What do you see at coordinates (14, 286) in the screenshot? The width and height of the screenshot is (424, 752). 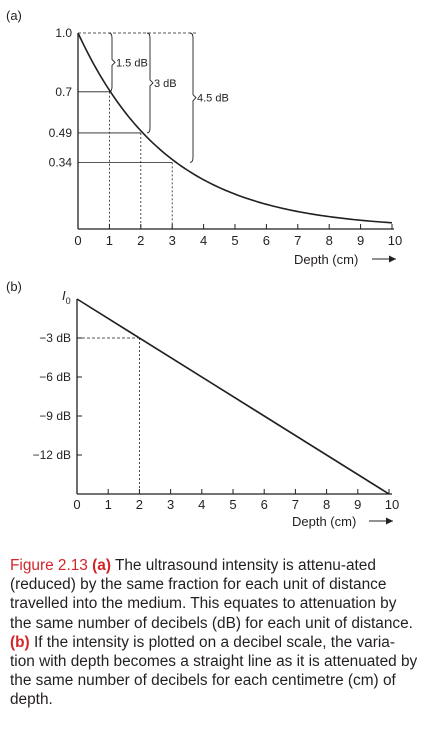 I see `panel-b-label: (b)` at bounding box center [14, 286].